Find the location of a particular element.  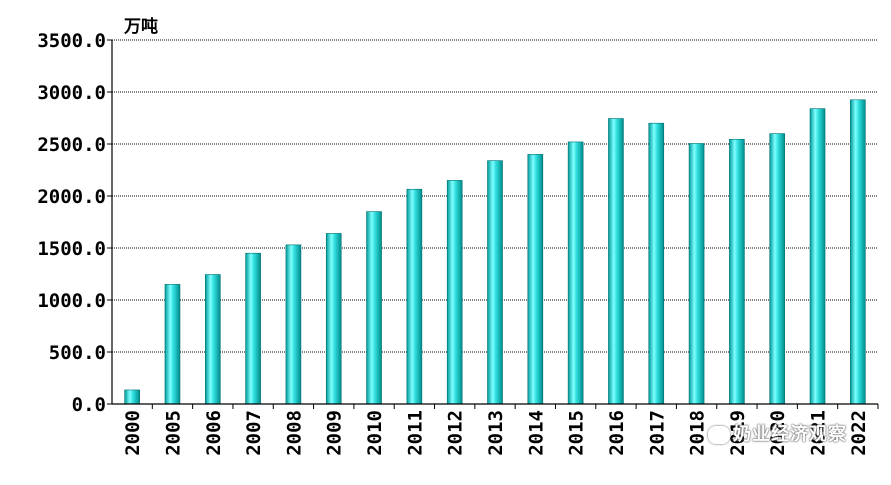

x-tick-label: 2015 is located at coordinates (577, 433).